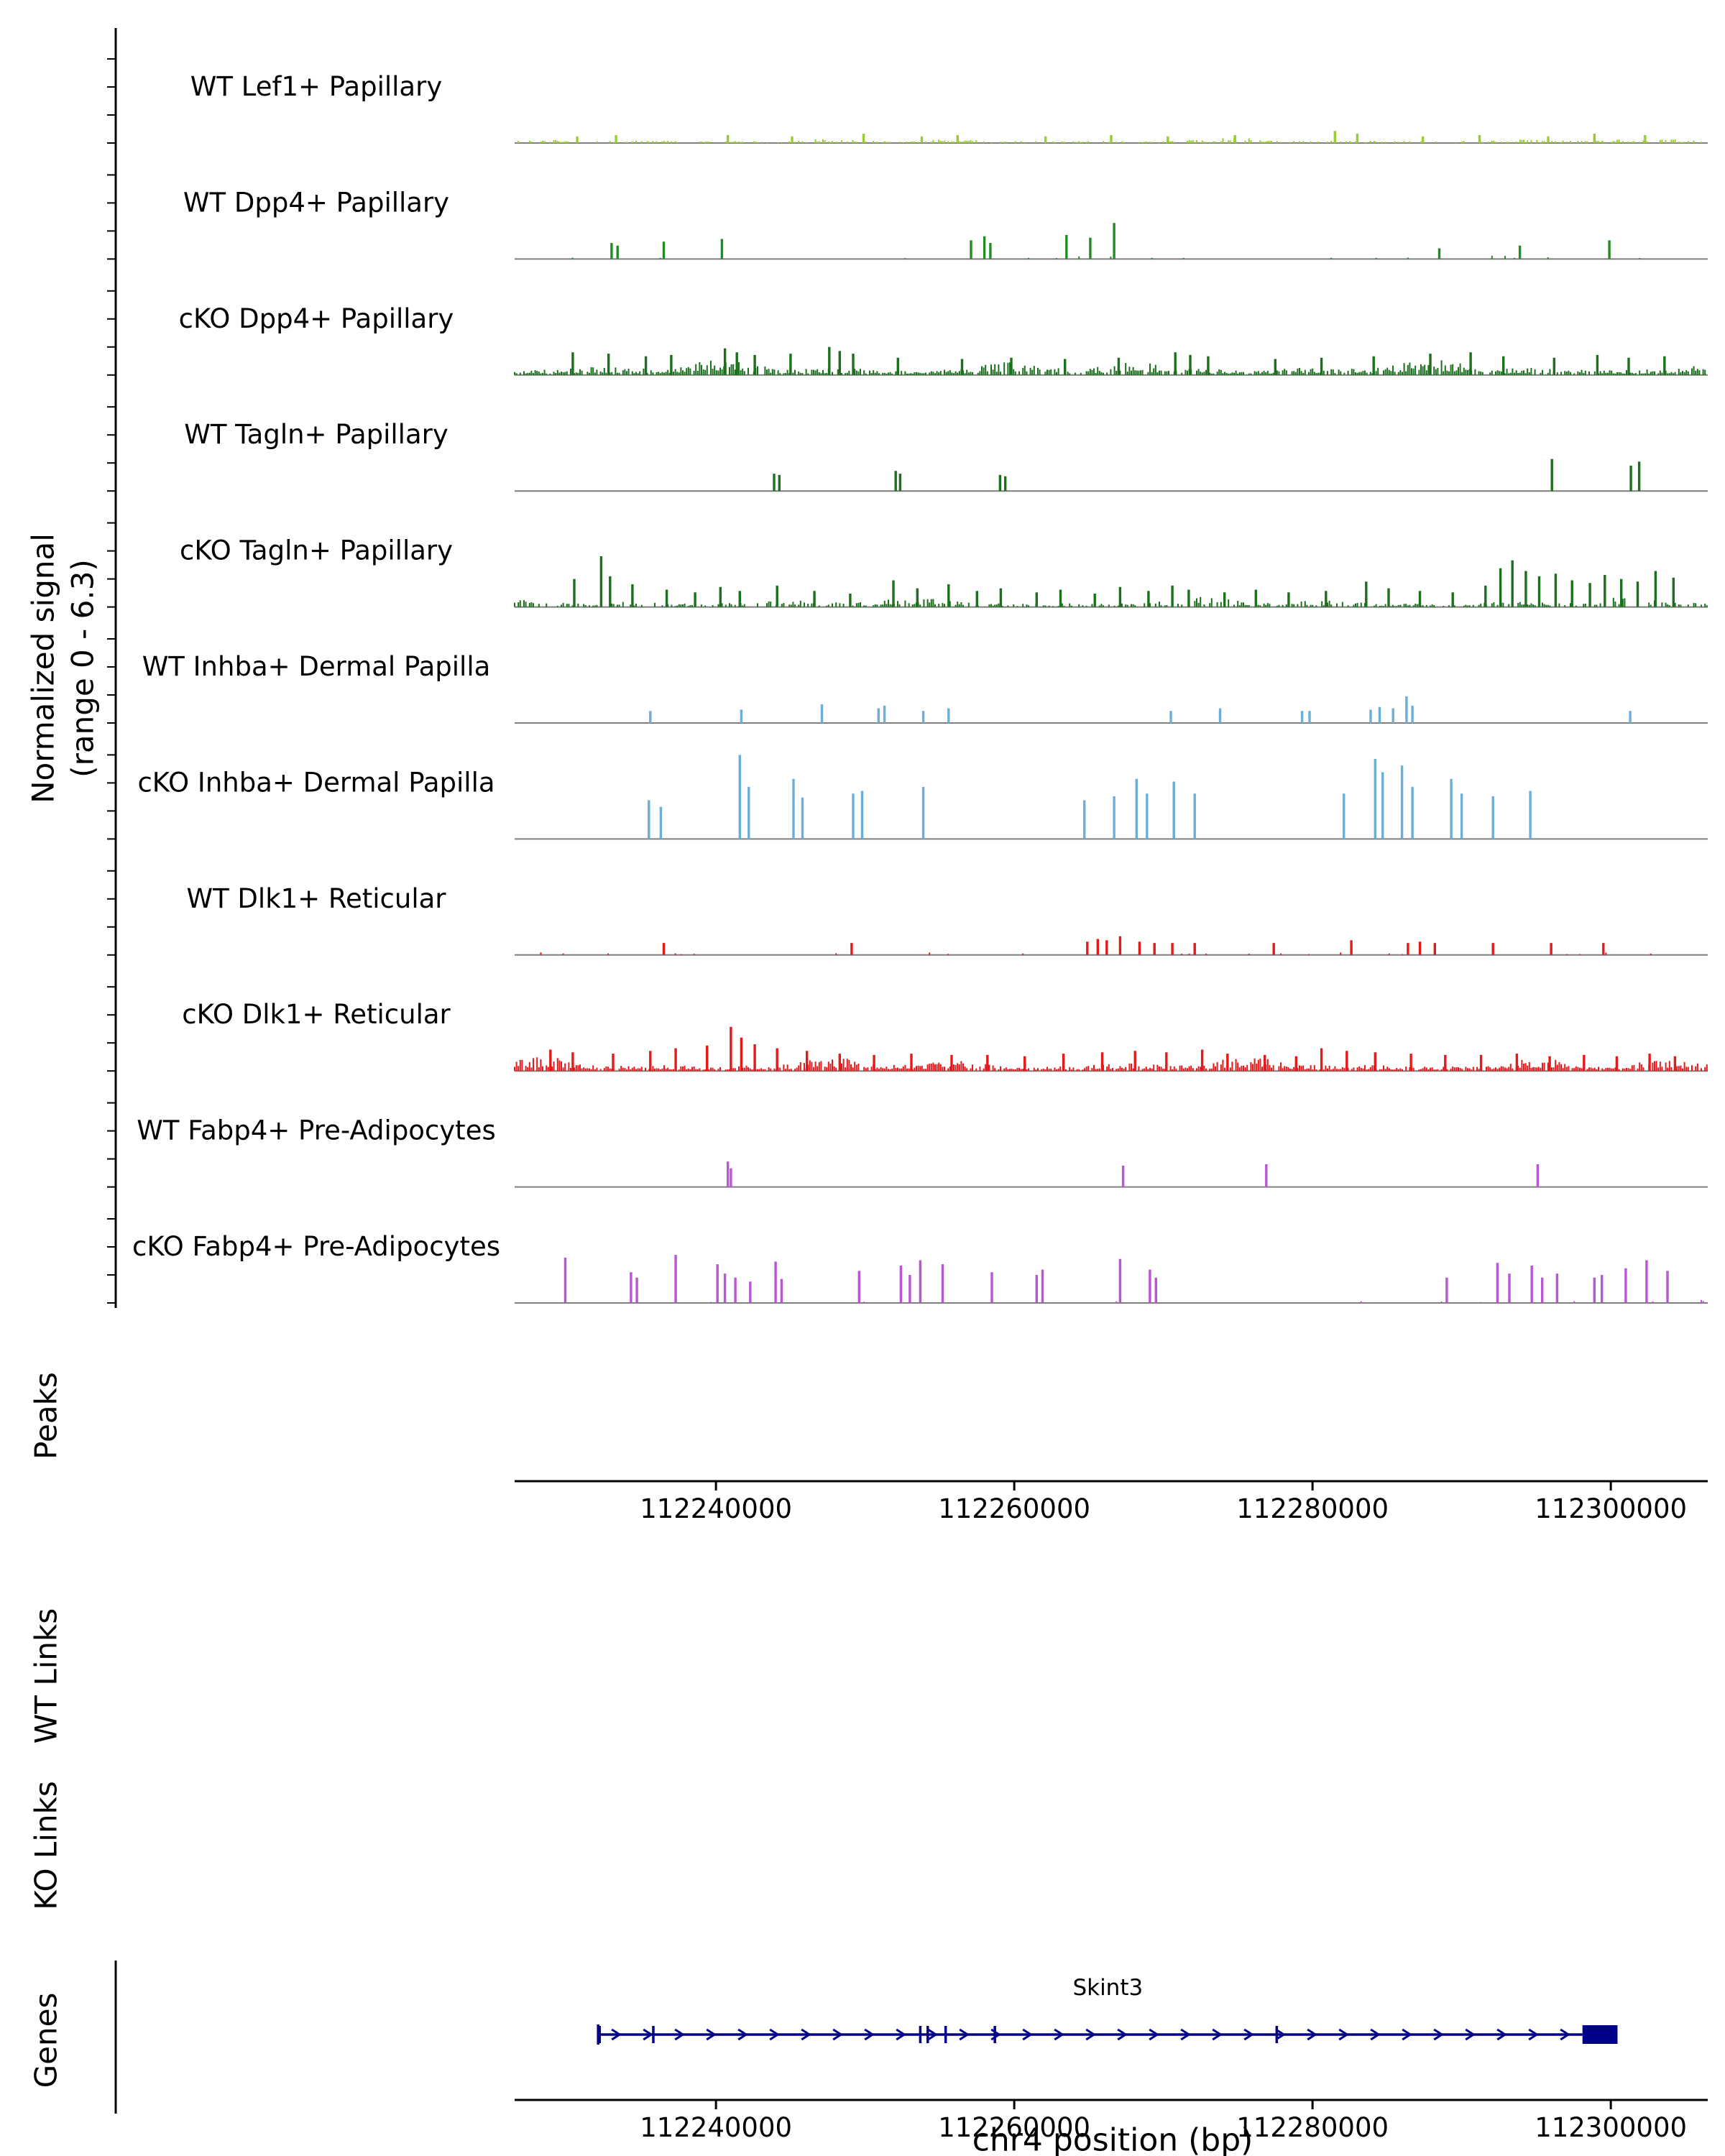 This screenshot has width=1725, height=2156. I want to click on track-label: cKO Dlk1+ Reticular, so click(316, 1014).